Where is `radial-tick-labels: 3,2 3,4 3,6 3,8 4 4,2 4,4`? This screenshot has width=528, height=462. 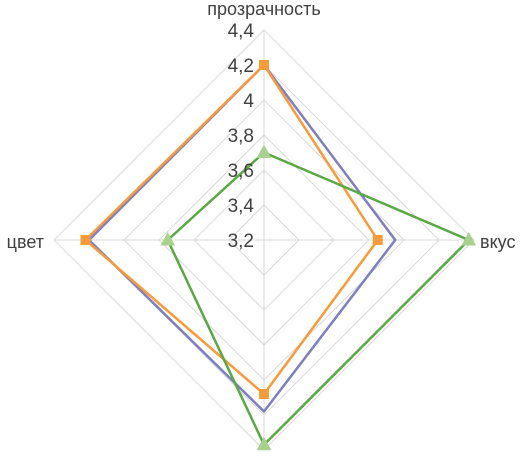 radial-tick-labels: 3,2 3,4 3,6 3,8 4 4,2 4,4 is located at coordinates (241, 136).